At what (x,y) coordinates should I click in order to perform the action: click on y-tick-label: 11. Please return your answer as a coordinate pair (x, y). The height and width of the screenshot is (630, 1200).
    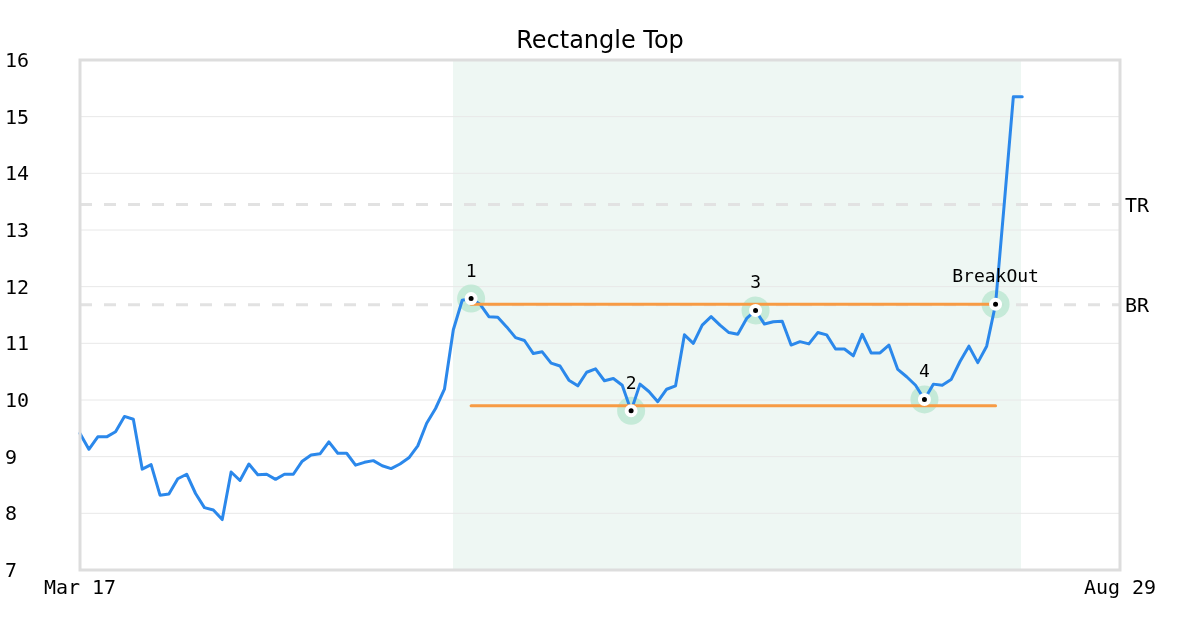
    Looking at the image, I should click on (17, 343).